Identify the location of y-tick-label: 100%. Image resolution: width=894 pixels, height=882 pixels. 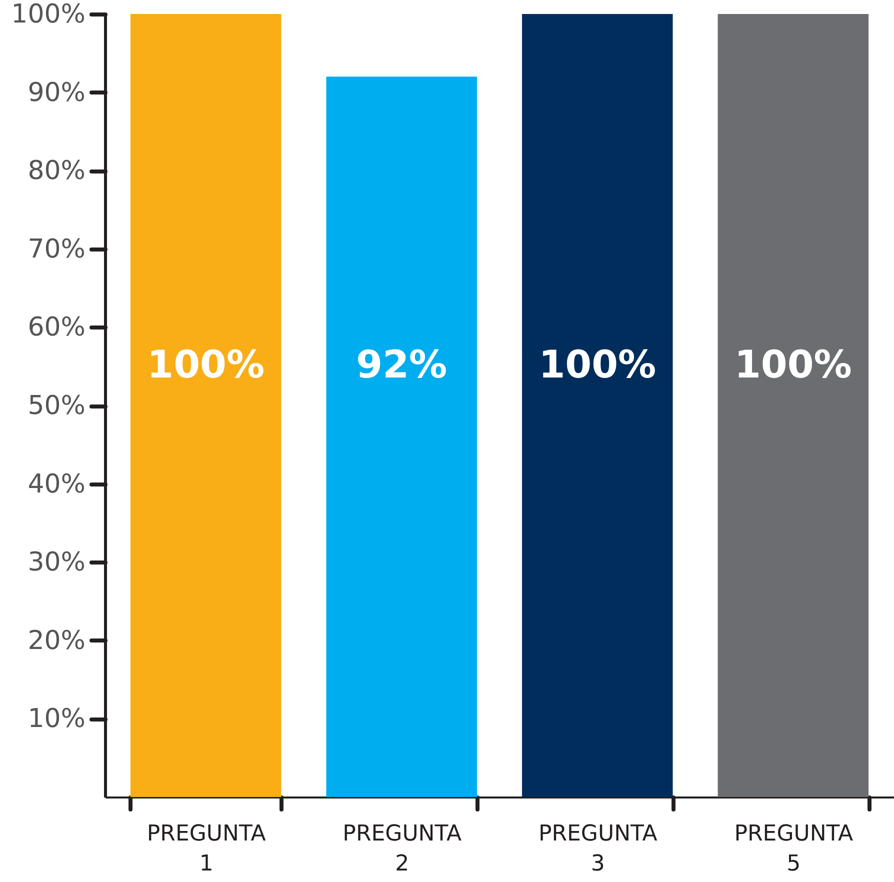
(48, 15).